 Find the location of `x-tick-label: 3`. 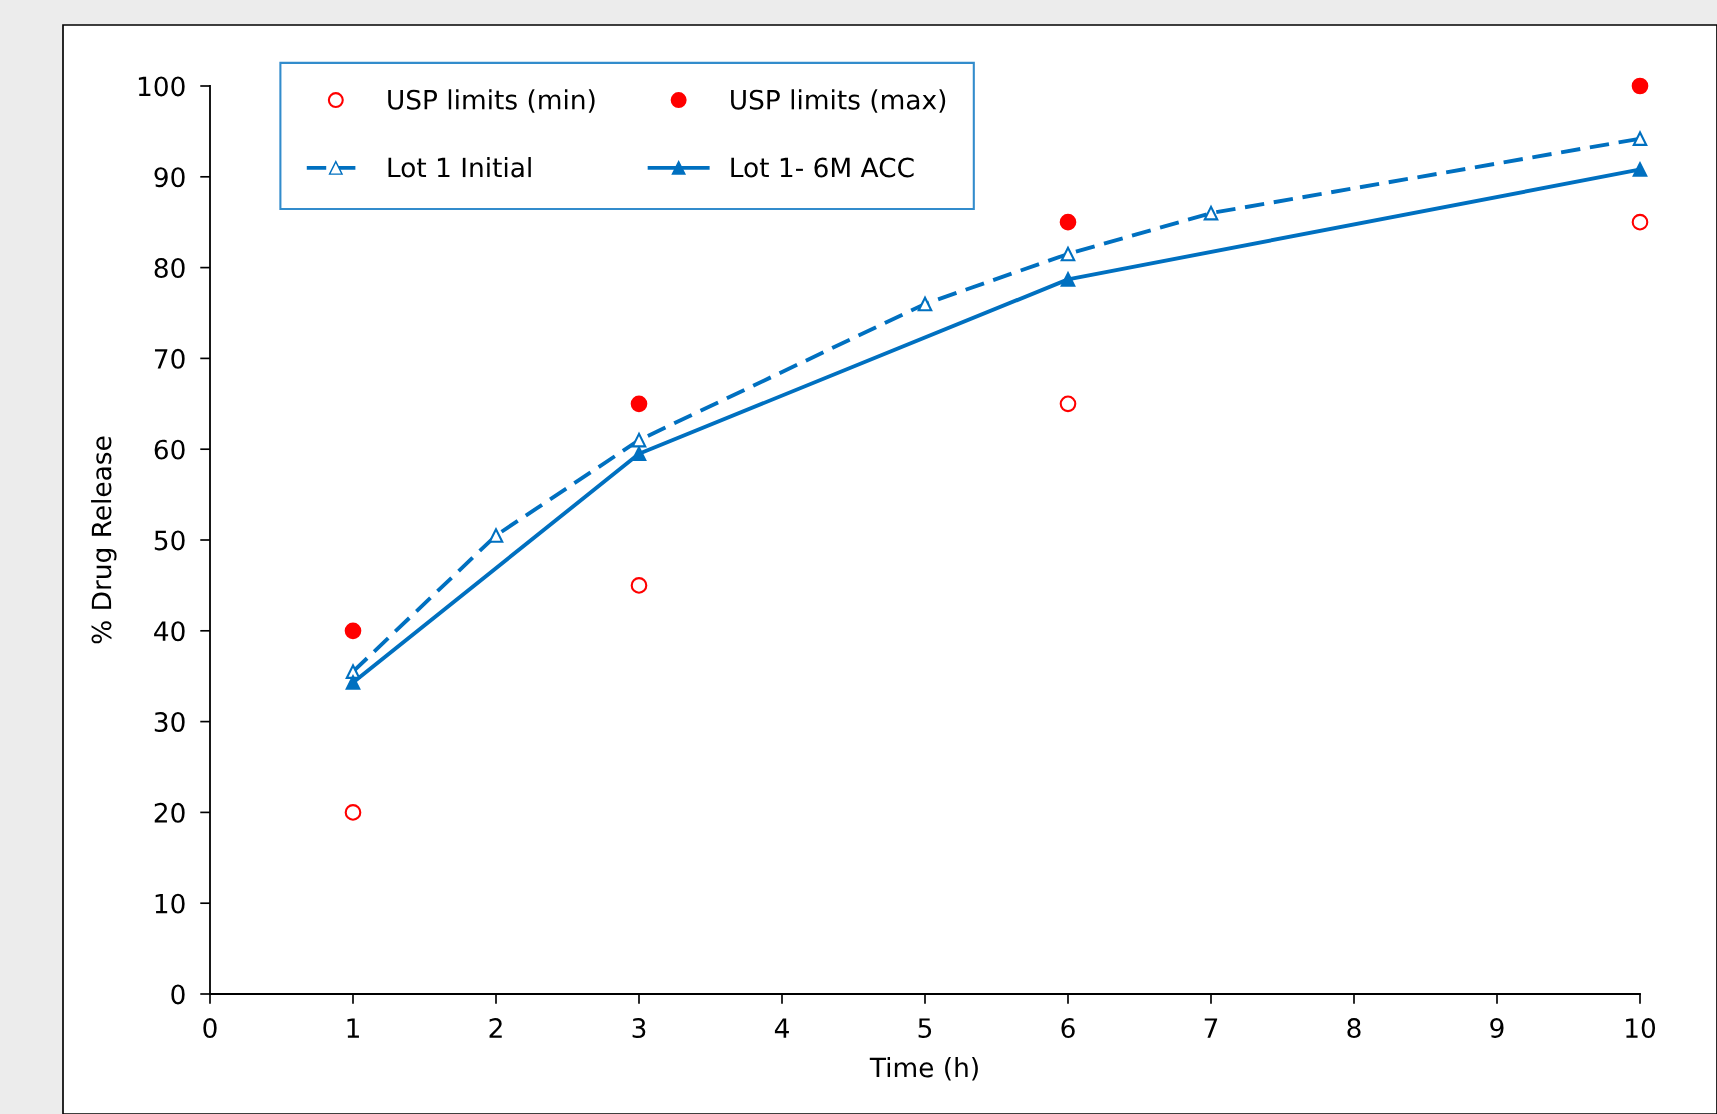

x-tick-label: 3 is located at coordinates (639, 1028).